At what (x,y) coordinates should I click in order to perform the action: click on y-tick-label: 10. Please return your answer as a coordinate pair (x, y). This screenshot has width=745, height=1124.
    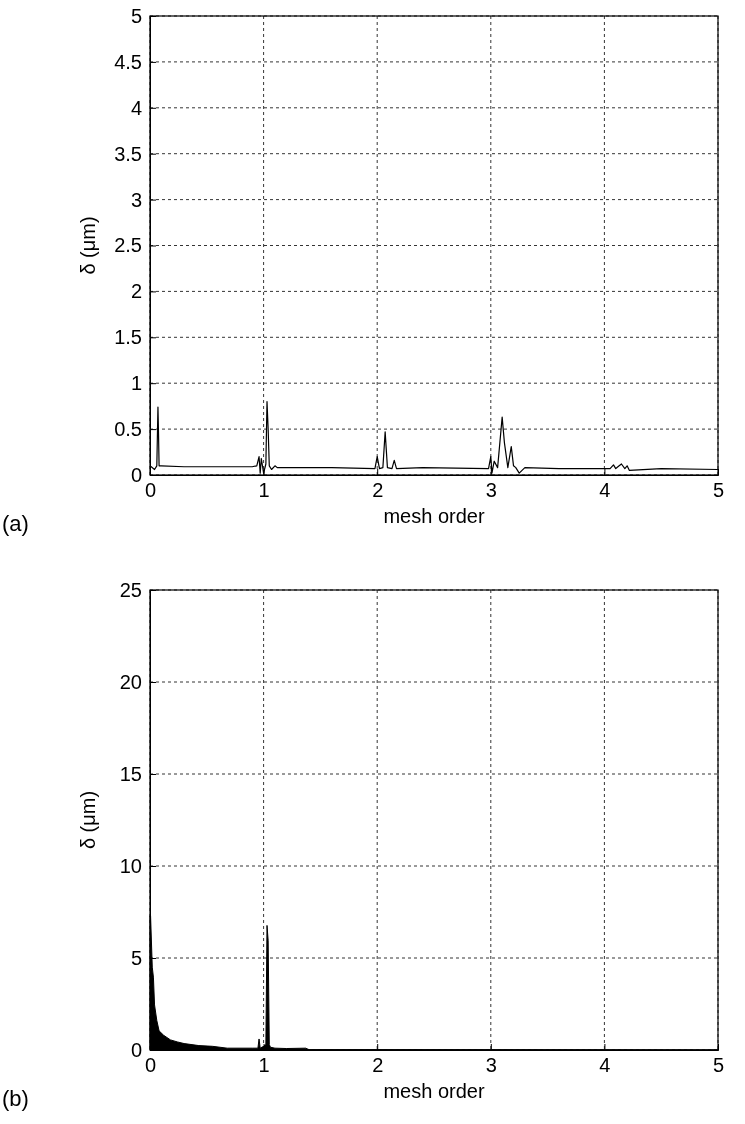
    Looking at the image, I should click on (130, 865).